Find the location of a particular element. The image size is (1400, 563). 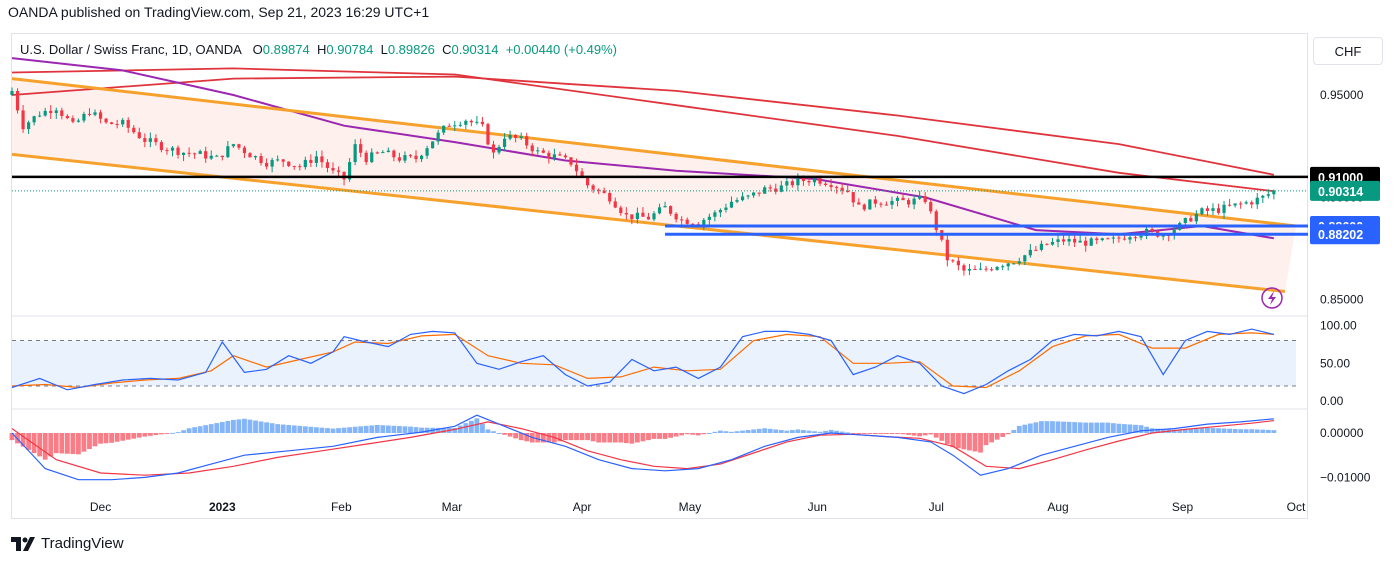

x-tick-label: Mar is located at coordinates (452, 507).